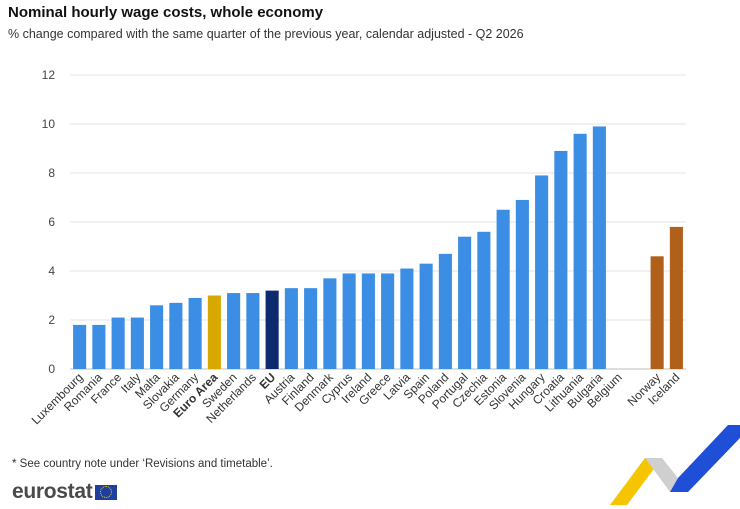  I want to click on bar-greece, so click(388, 321).